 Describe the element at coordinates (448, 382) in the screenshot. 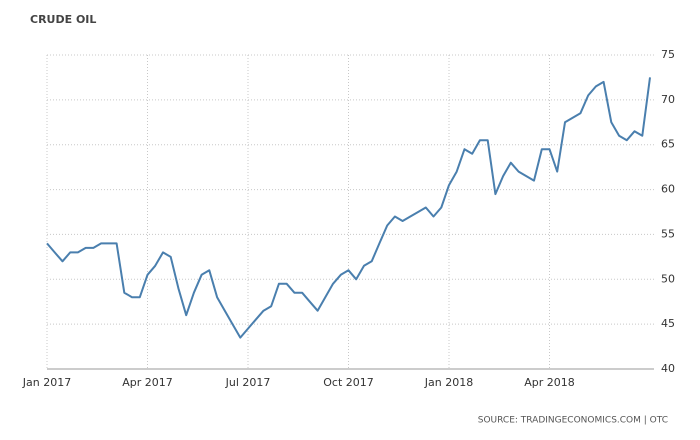

I see `x-tick-label: Jan 2018` at that location.